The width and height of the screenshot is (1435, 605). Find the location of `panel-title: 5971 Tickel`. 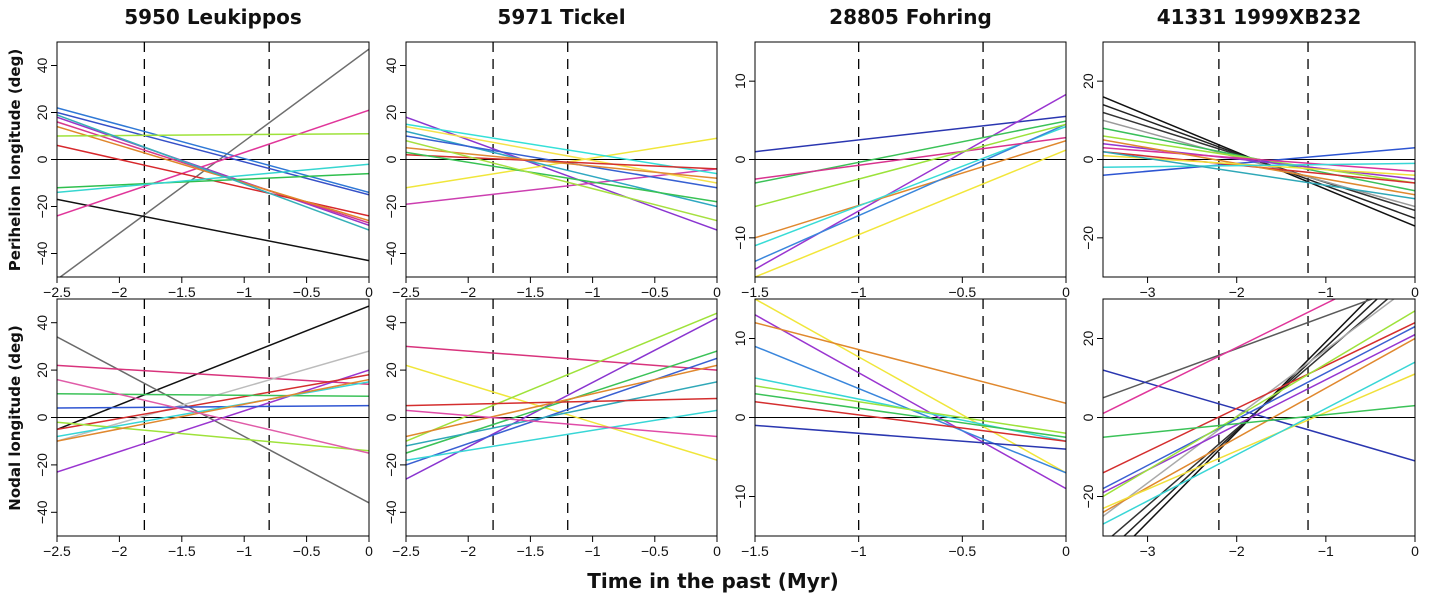

panel-title: 5971 Tickel is located at coordinates (561, 17).